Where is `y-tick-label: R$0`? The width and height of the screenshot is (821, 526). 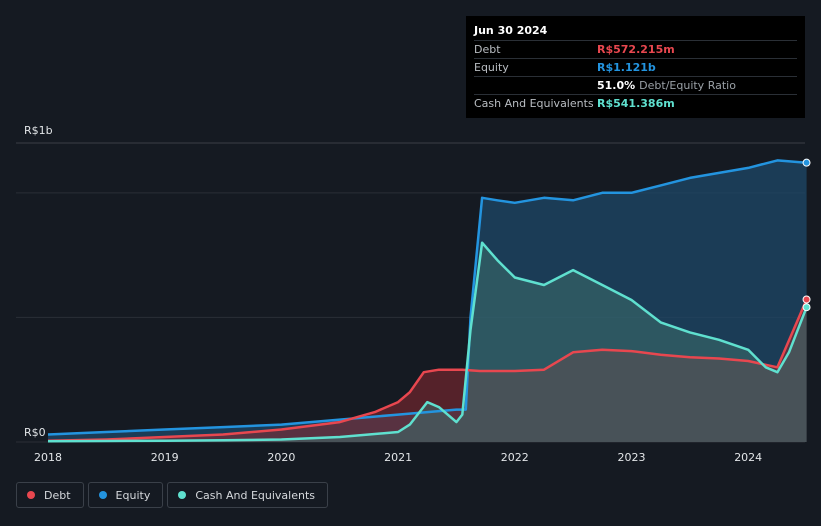 y-tick-label: R$0 is located at coordinates (35, 432).